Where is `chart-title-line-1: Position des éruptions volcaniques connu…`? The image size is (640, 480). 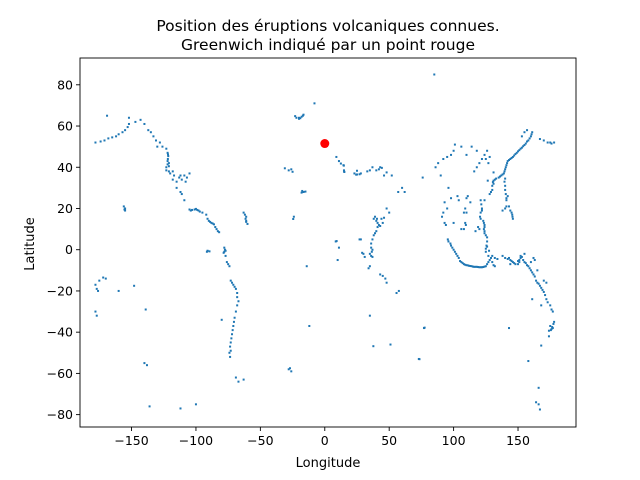 chart-title-line-1: Position des éruptions volcaniques connu… is located at coordinates (327, 26).